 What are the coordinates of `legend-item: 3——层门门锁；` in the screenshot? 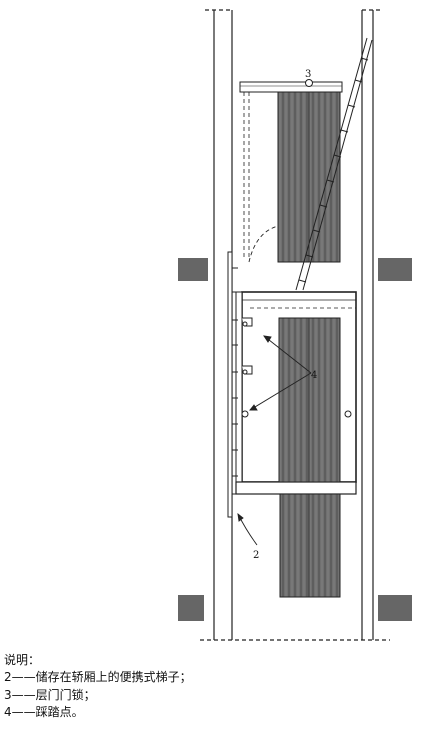 It's located at (211, 696).